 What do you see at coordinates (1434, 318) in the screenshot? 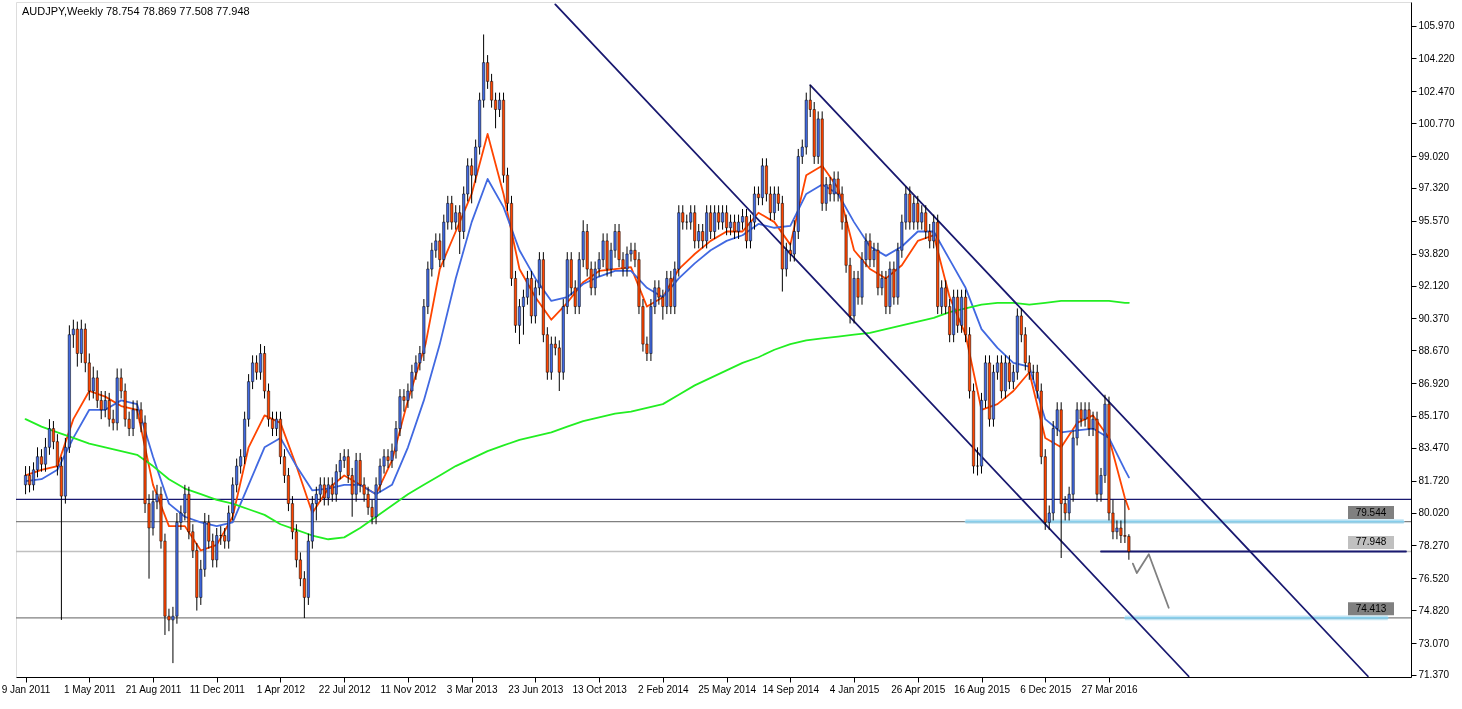
I see `y-tick-label: 90.370` at bounding box center [1434, 318].